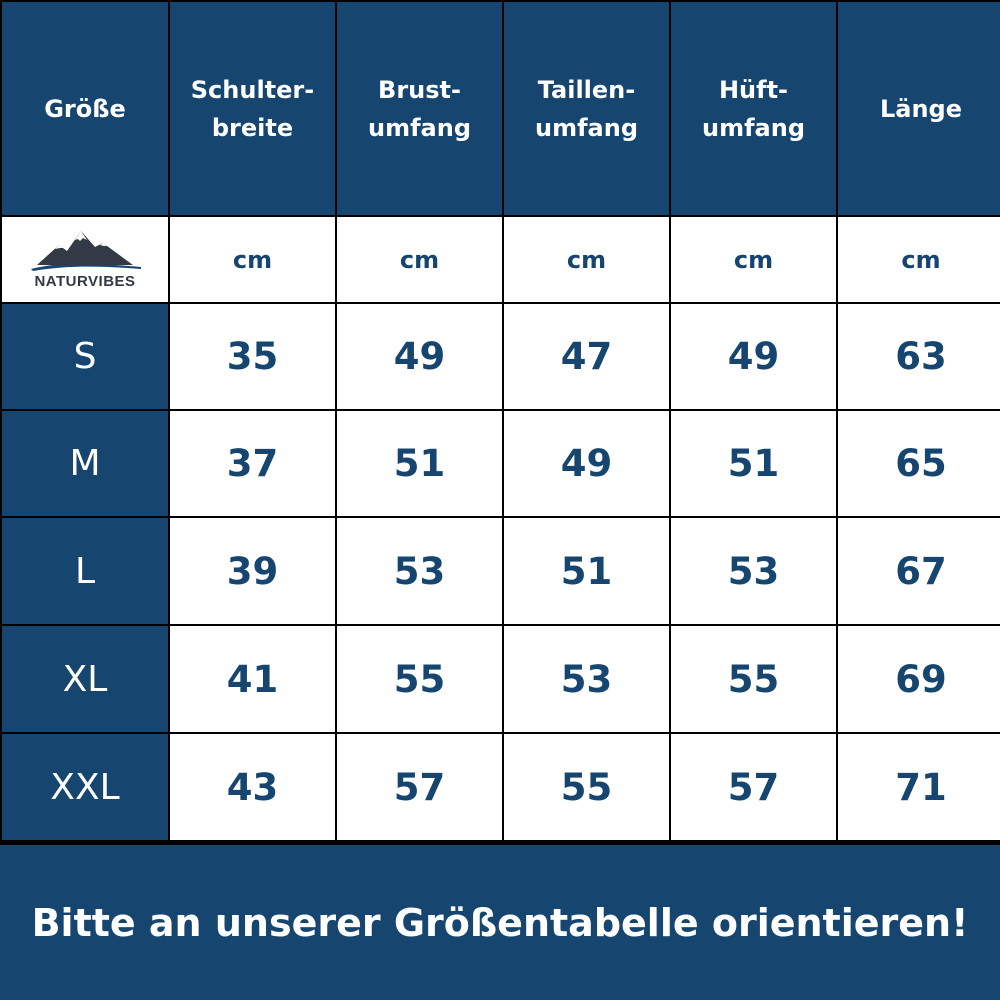  I want to click on header-shoulder-width: Schulter- breite, so click(252, 108).